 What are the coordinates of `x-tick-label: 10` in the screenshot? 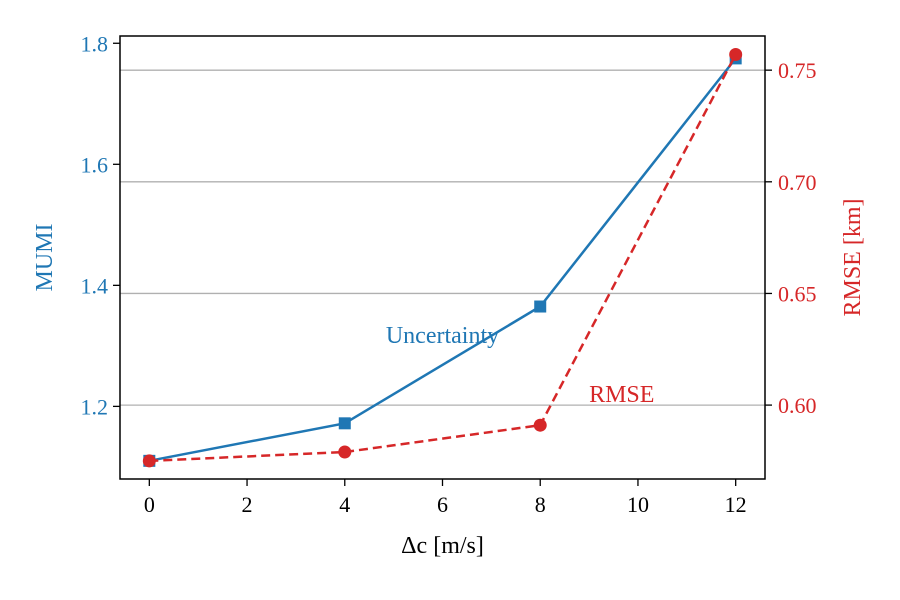 It's located at (638, 504).